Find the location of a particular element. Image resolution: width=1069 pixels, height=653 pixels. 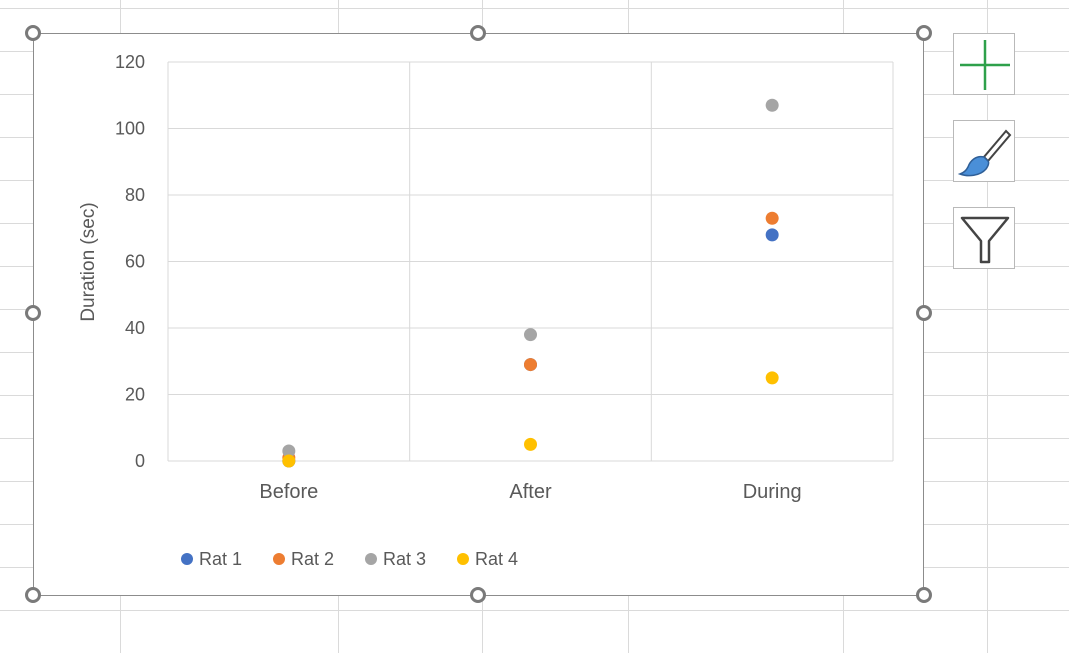

legend-item: Rat 2 is located at coordinates (303, 559).